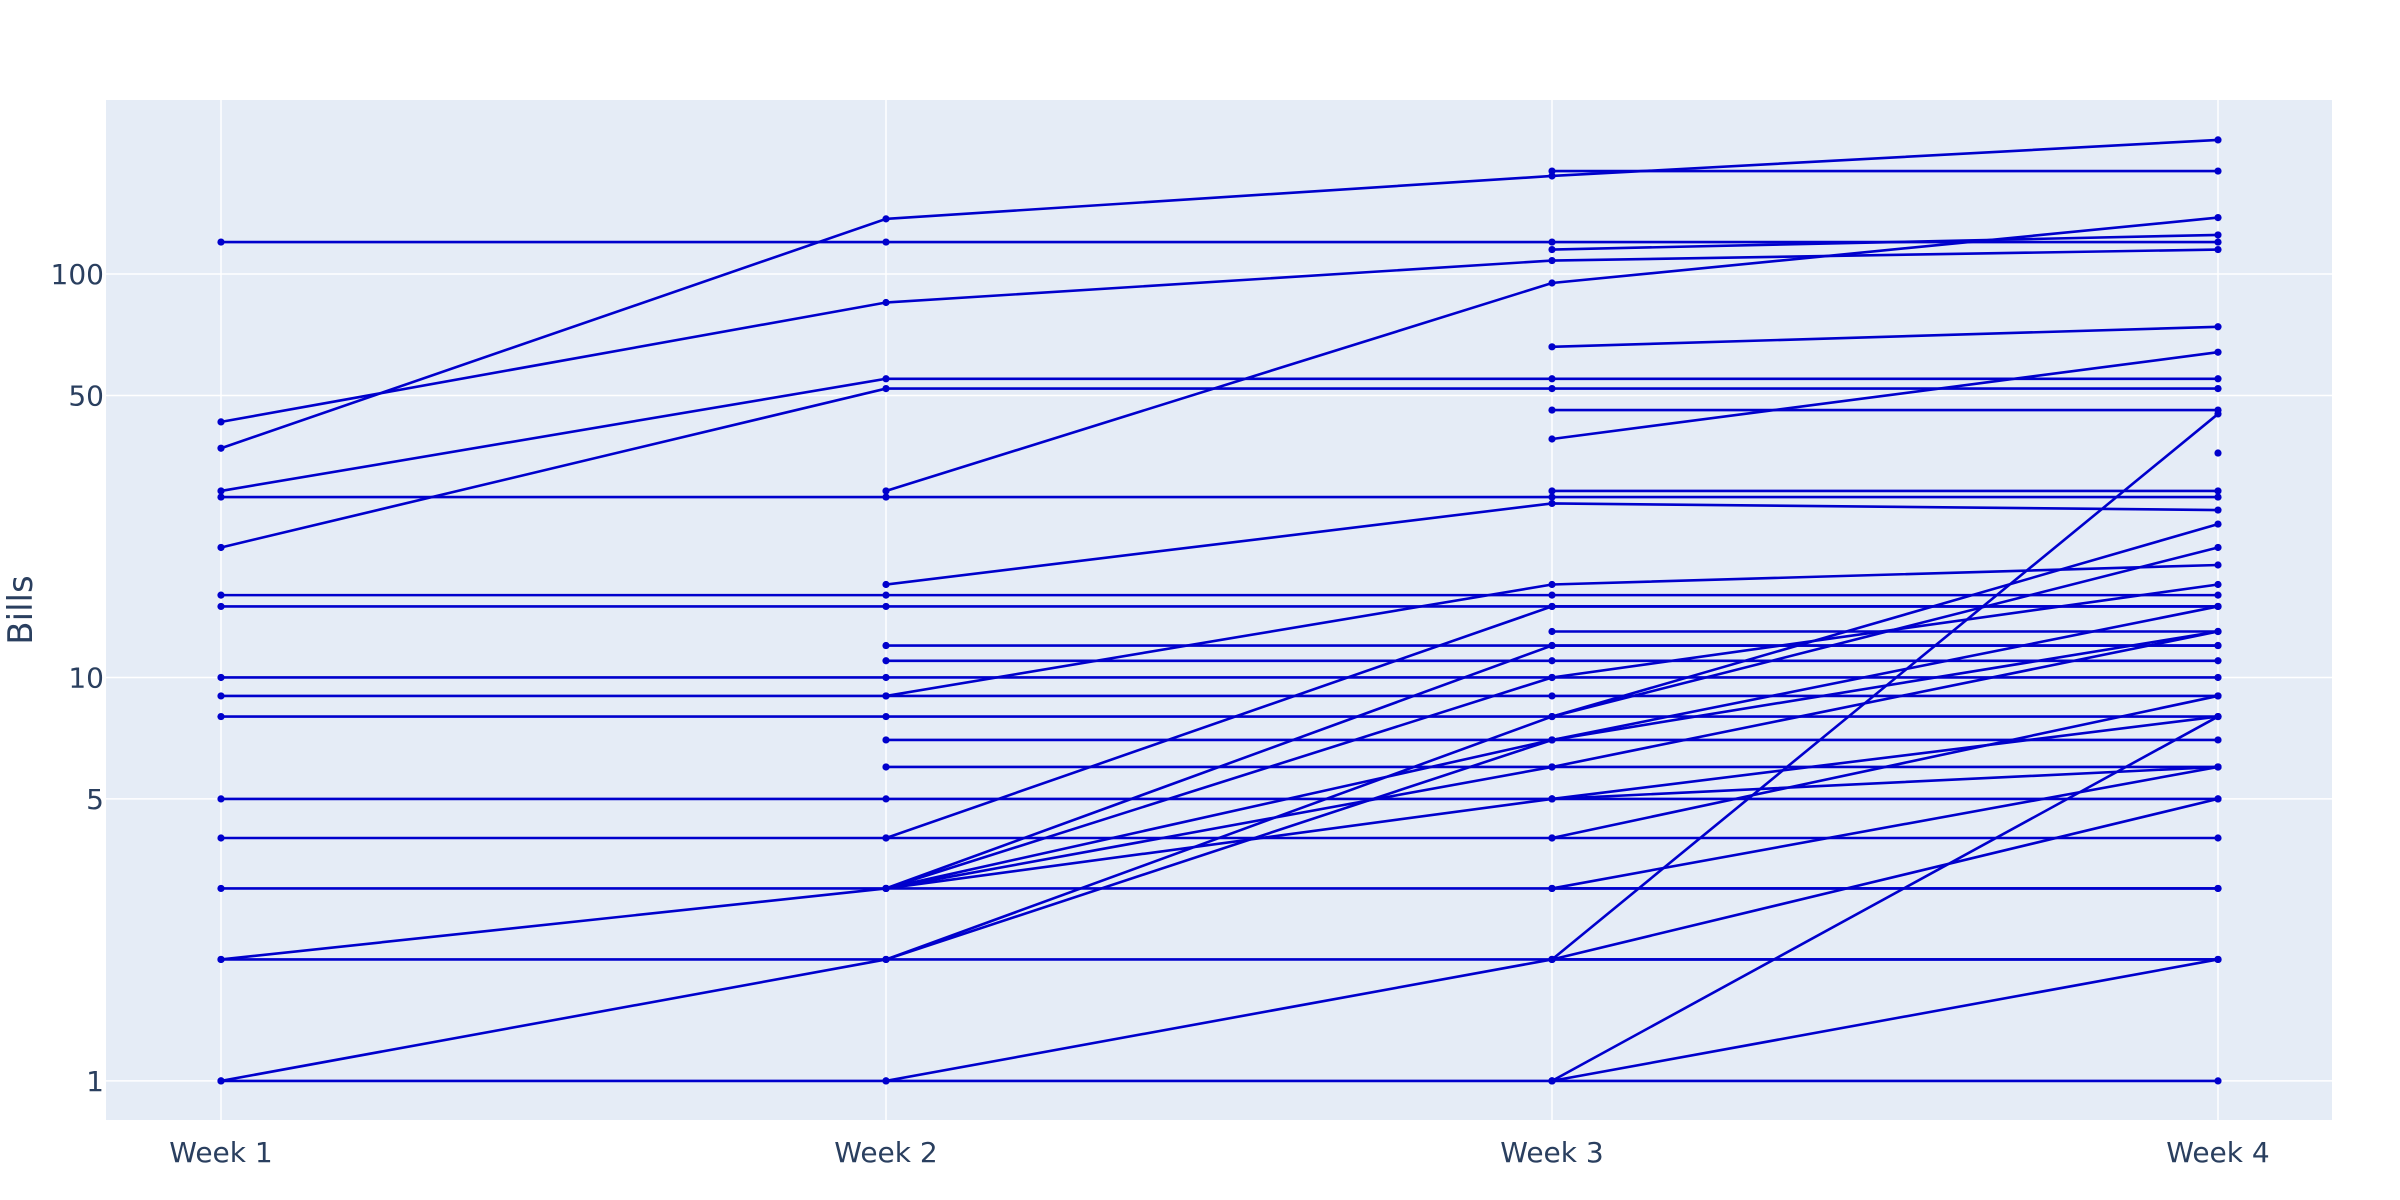 The image size is (2400, 1200). I want to click on y-tick-label: 100, so click(77, 274).